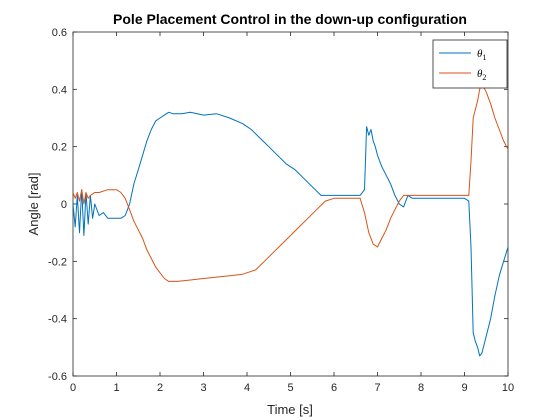  Describe the element at coordinates (57, 320) in the screenshot. I see `y-tick-label: -0.4` at that location.